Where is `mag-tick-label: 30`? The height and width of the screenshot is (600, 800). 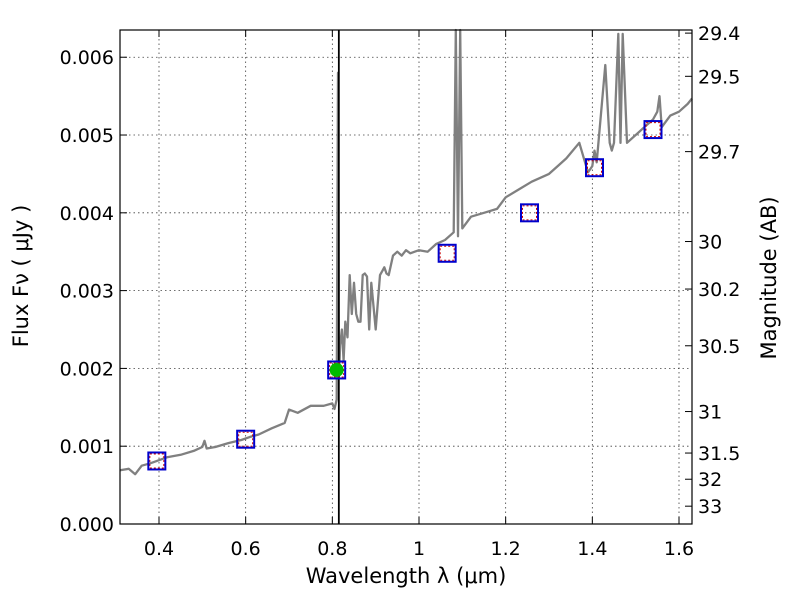
mag-tick-label: 30 is located at coordinates (710, 243).